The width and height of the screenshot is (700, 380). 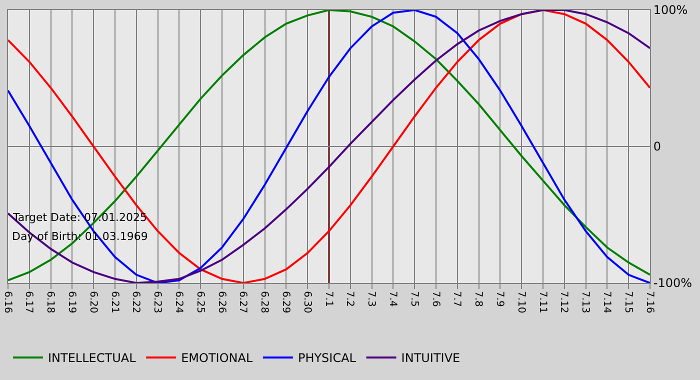 I want to click on x-tick-label: 7.8, so click(x=478, y=299).